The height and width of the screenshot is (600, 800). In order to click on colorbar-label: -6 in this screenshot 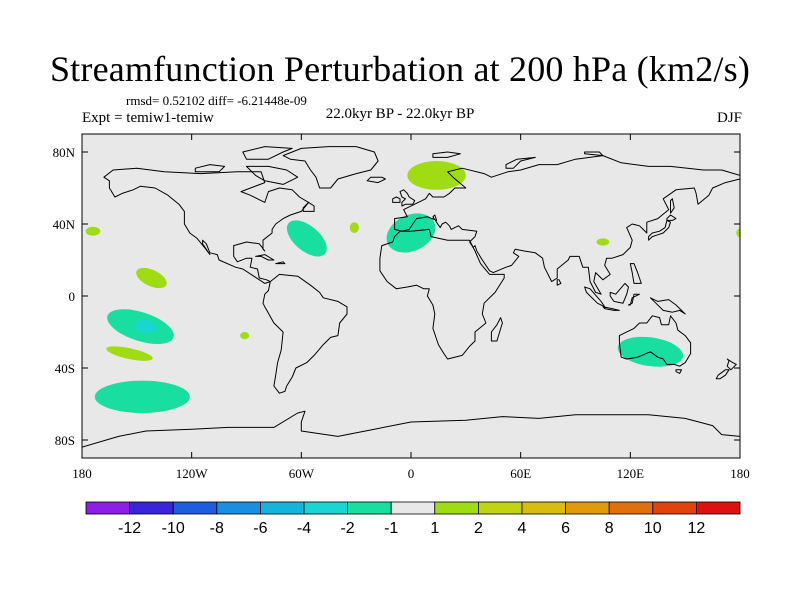, I will do `click(260, 528)`.